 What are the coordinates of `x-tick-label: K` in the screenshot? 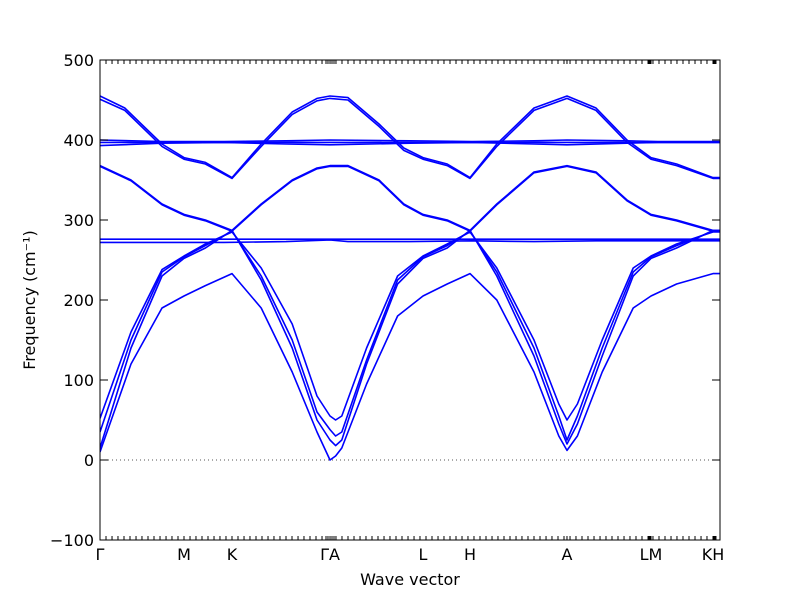 It's located at (232, 554).